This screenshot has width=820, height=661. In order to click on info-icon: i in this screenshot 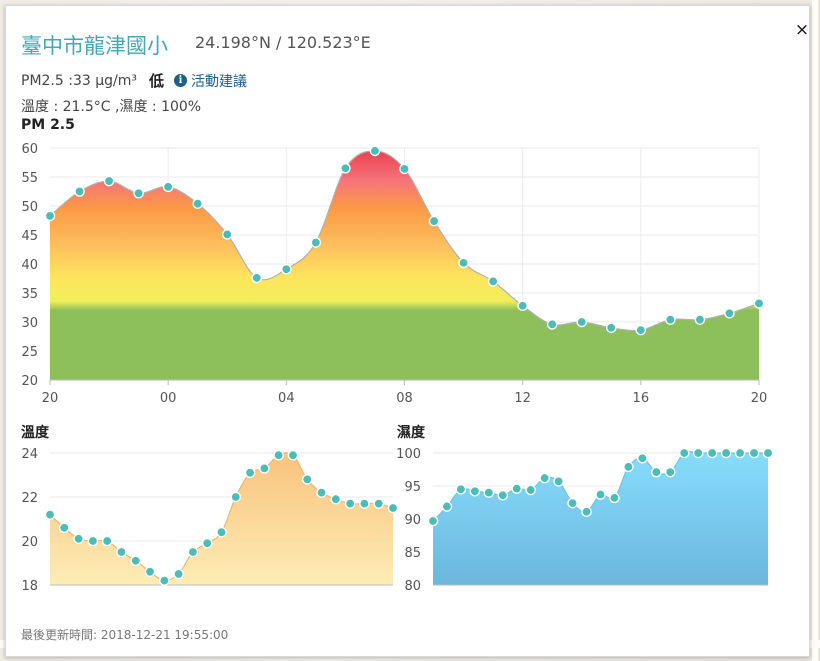, I will do `click(180, 80)`.